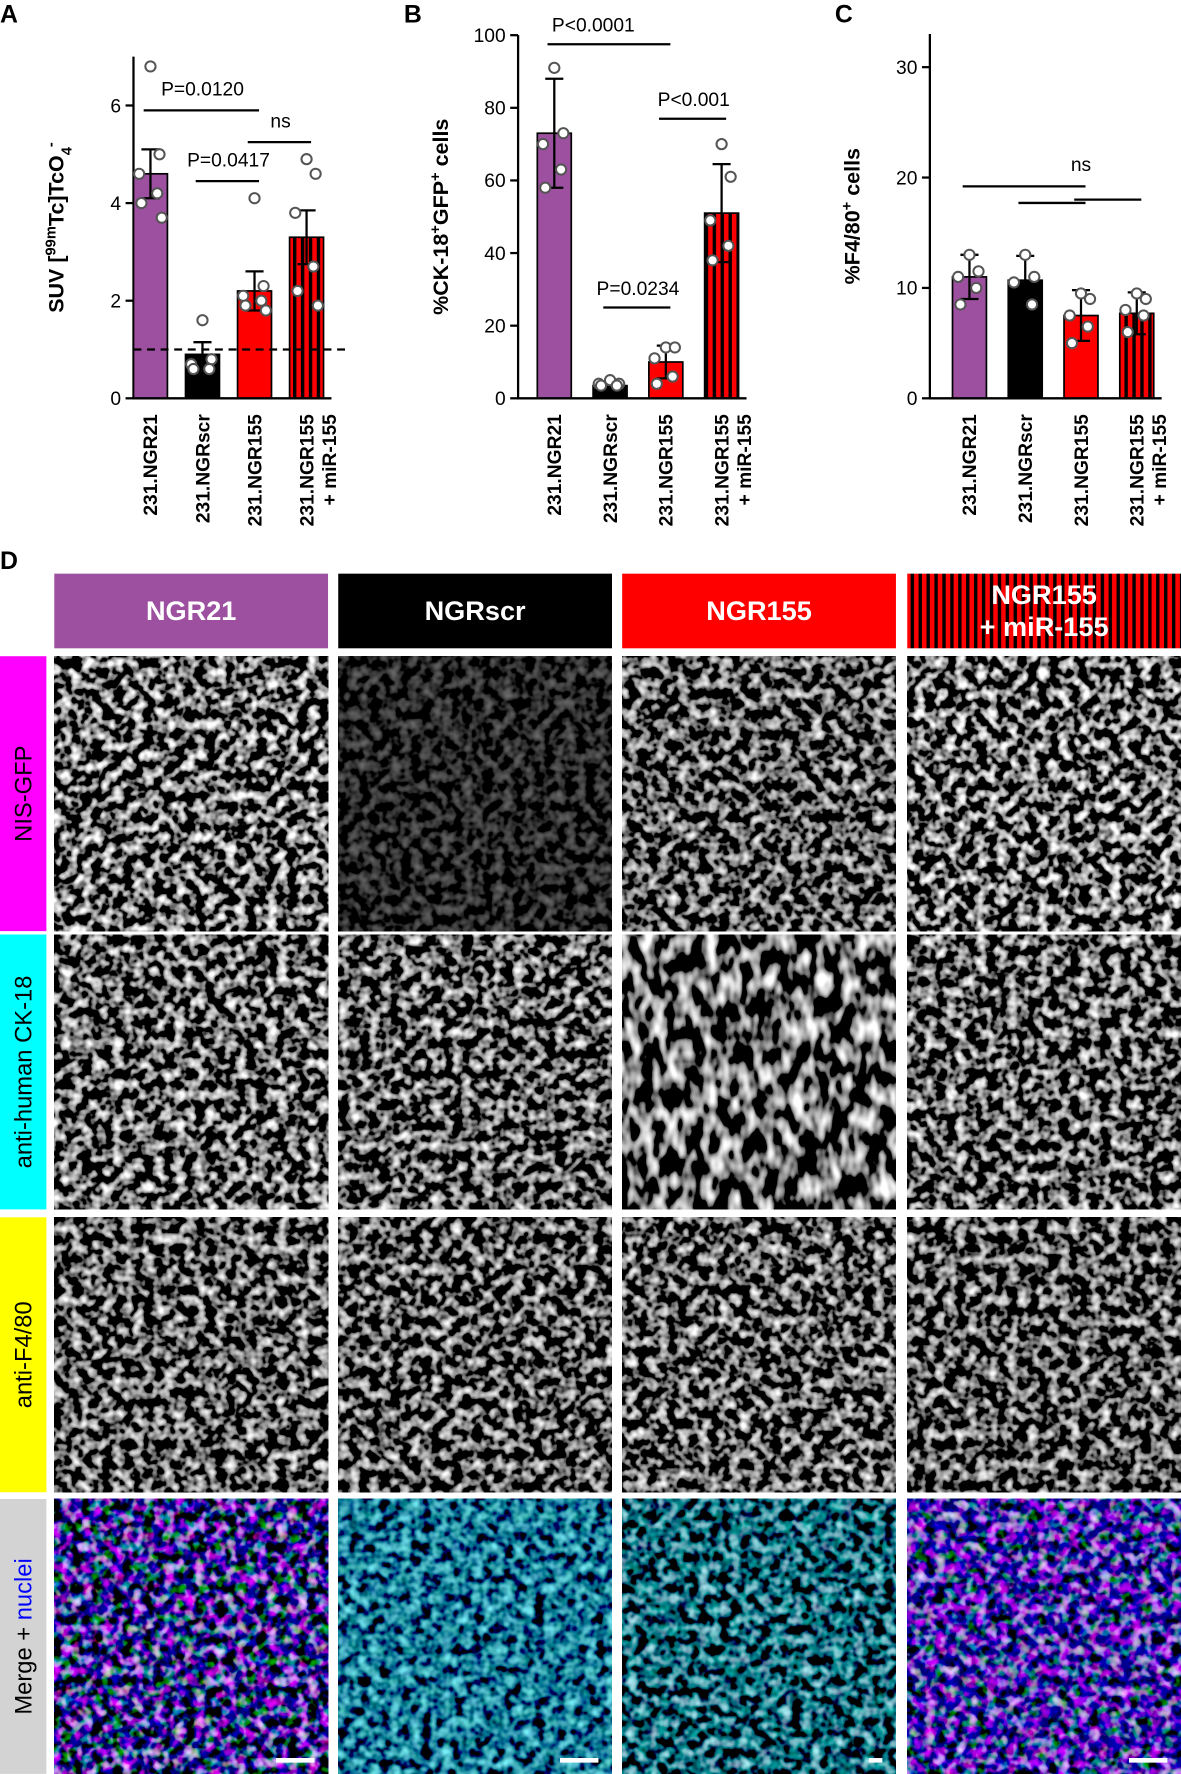  What do you see at coordinates (9, 561) in the screenshot?
I see `panel-label: D` at bounding box center [9, 561].